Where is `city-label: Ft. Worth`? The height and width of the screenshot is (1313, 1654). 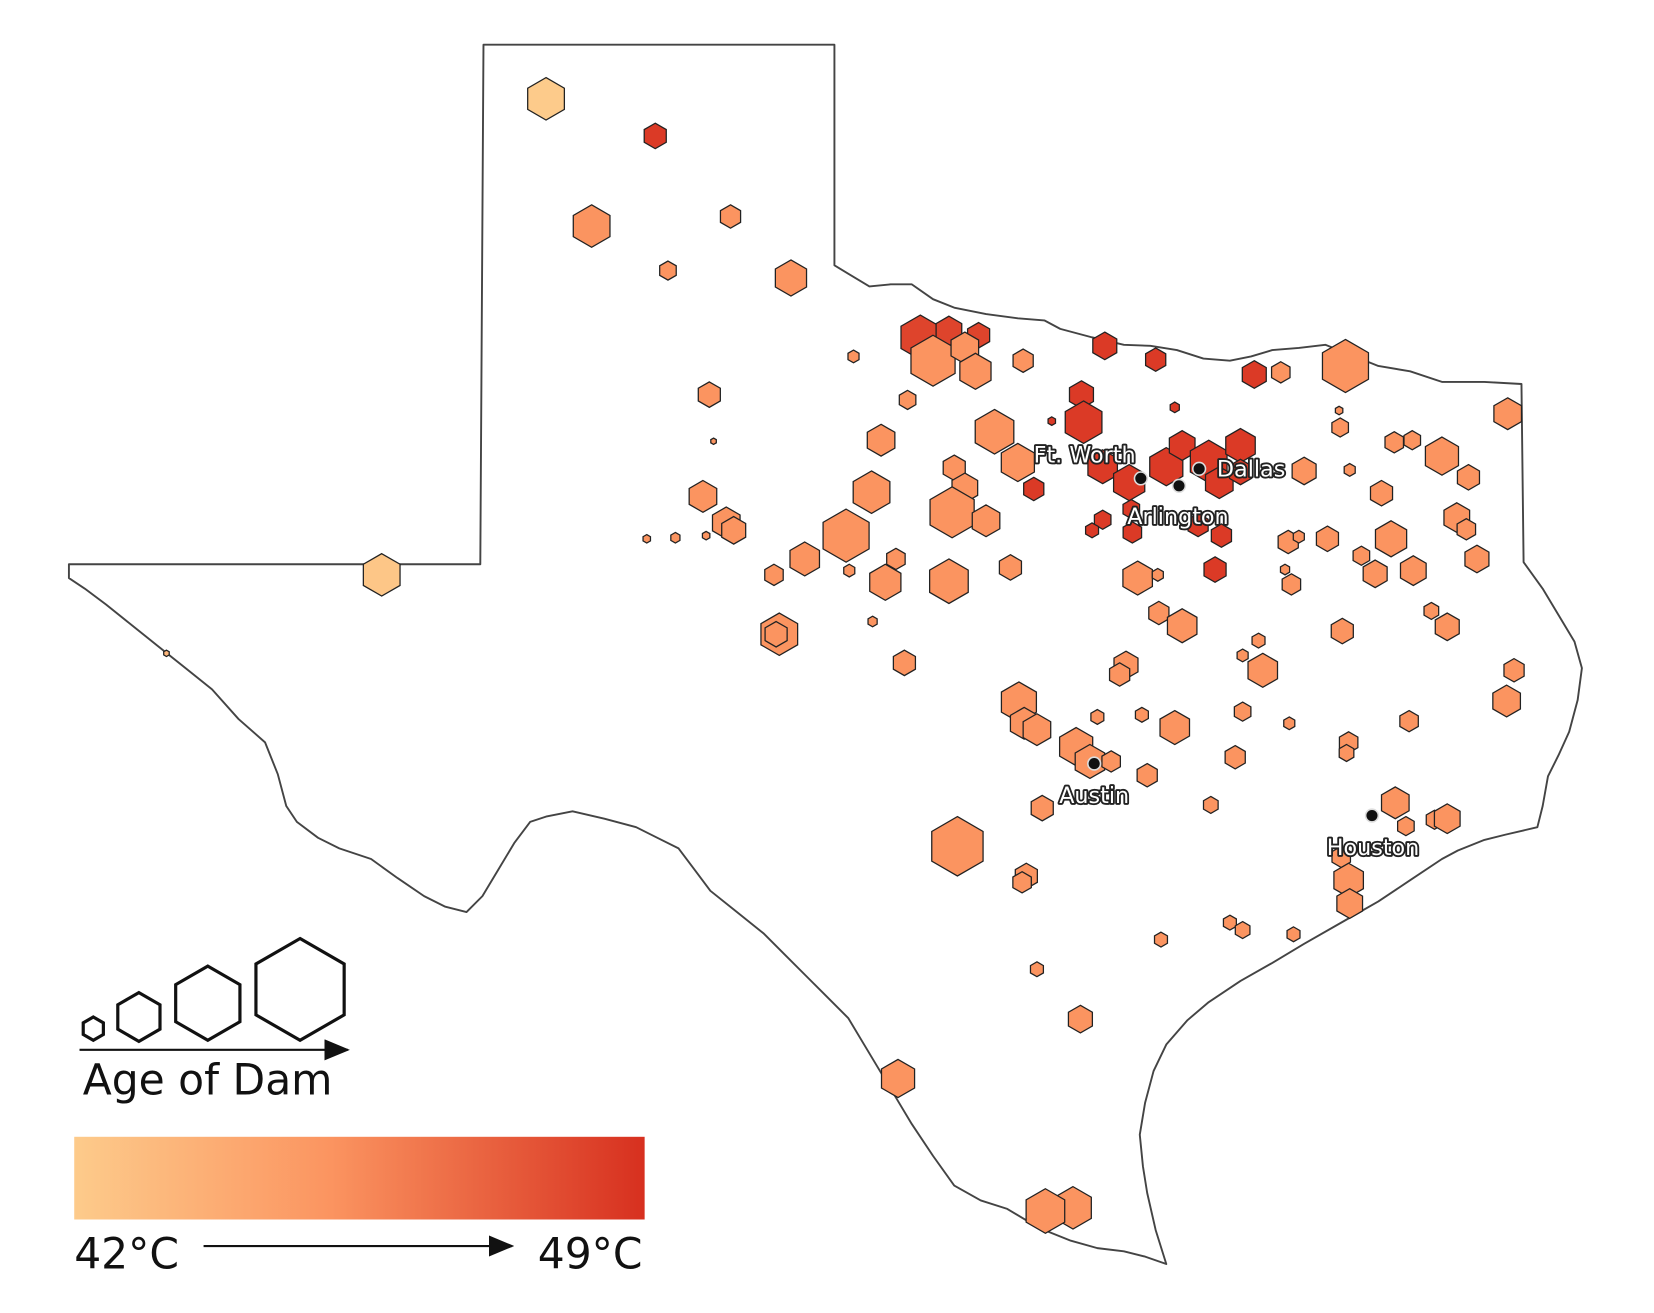
city-label: Ft. Worth is located at coordinates (1085, 456).